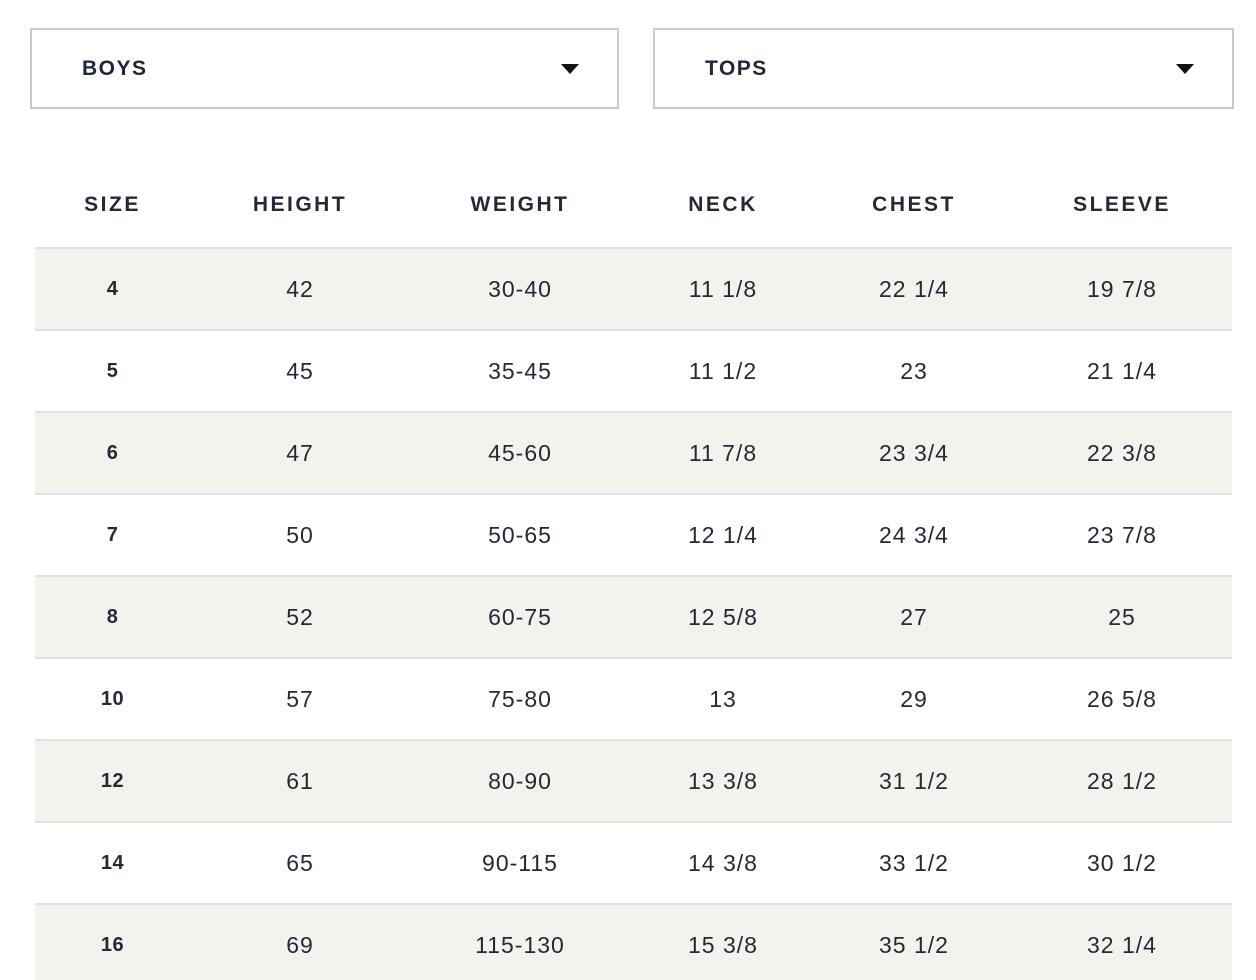 The width and height of the screenshot is (1256, 980). I want to click on measurement-cell: 23, so click(914, 370).